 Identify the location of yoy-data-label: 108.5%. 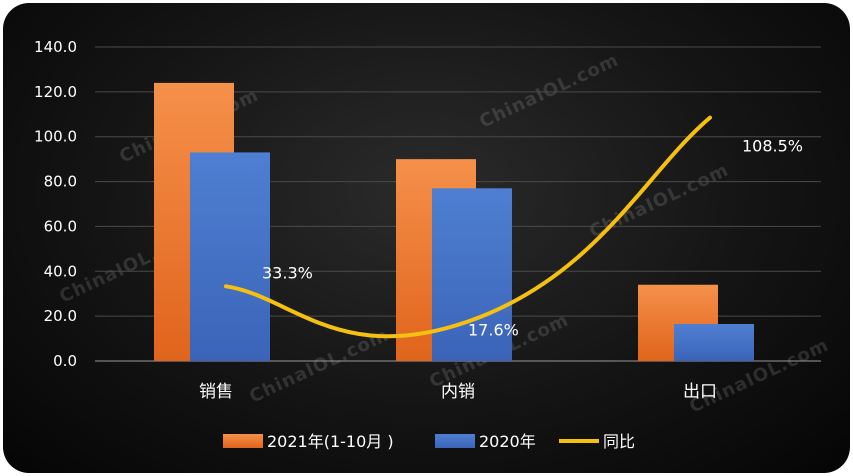
(772, 146).